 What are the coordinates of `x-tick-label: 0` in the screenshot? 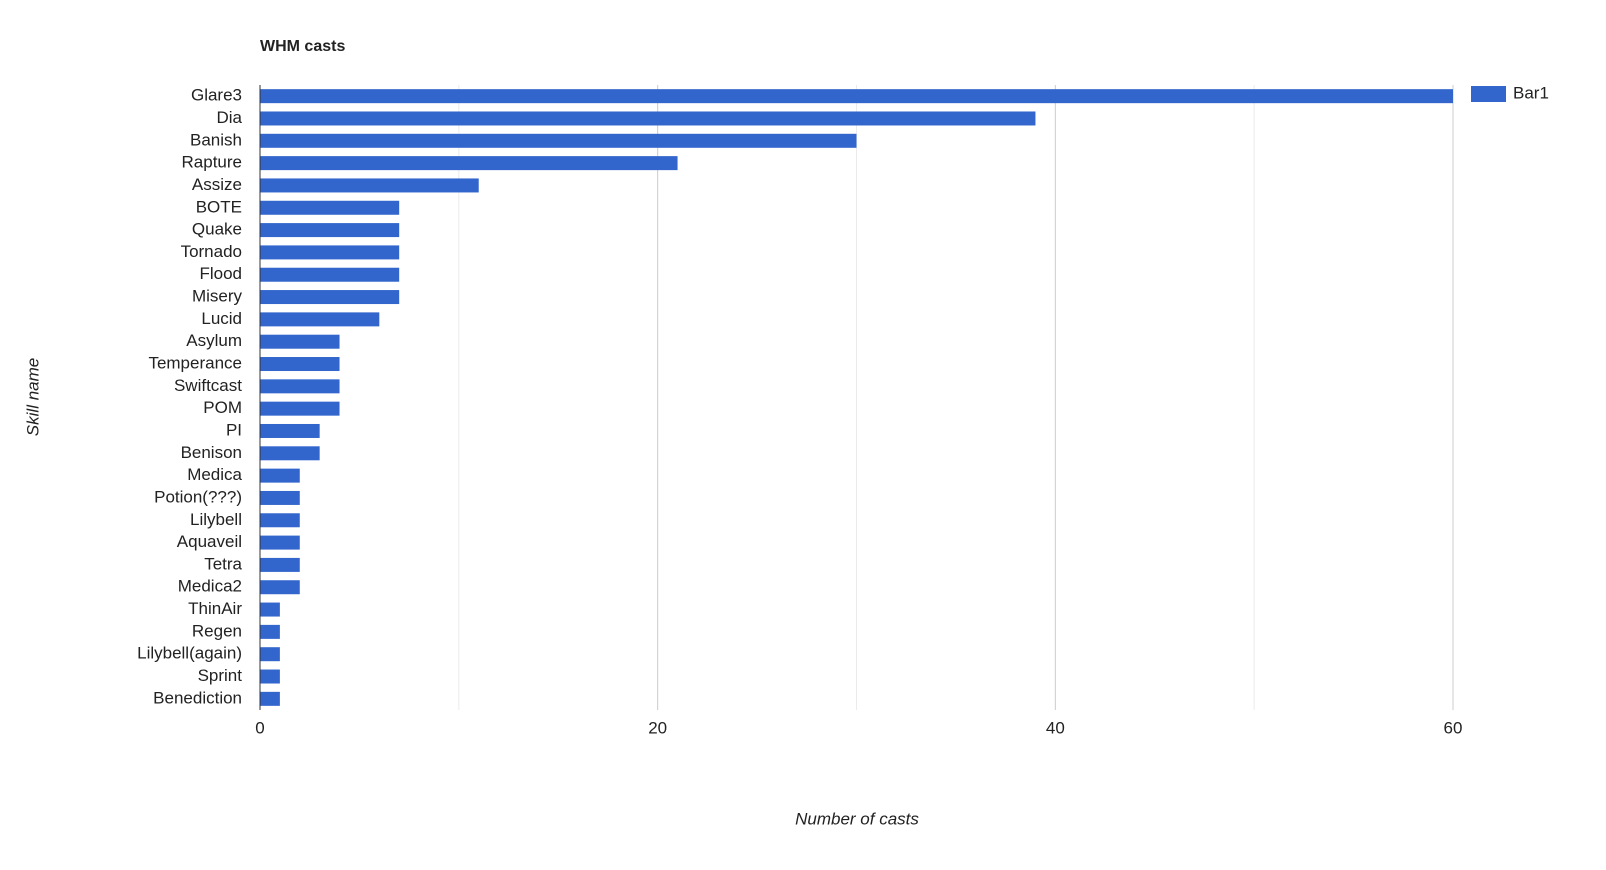 It's located at (259, 727).